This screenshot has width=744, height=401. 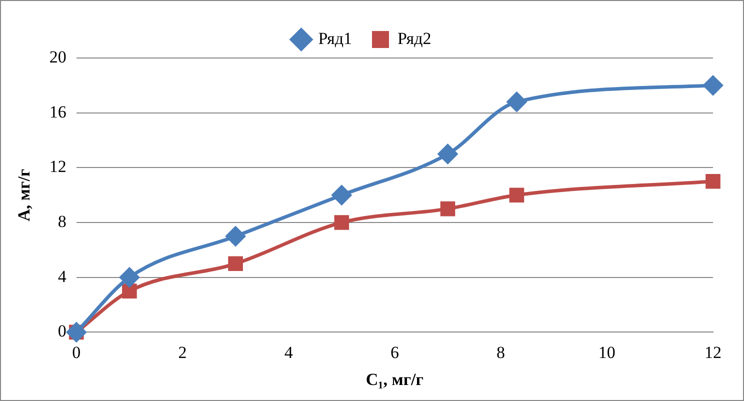 I want to click on y-tick-label: 12, so click(x=57, y=166).